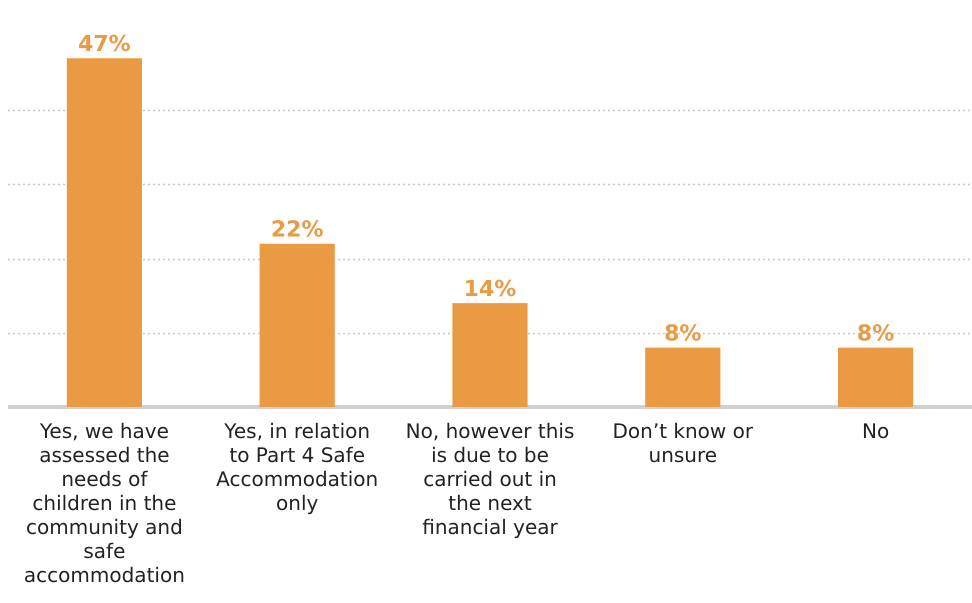 The height and width of the screenshot is (603, 972). What do you see at coordinates (104, 44) in the screenshot?
I see `data-label: 47%` at bounding box center [104, 44].